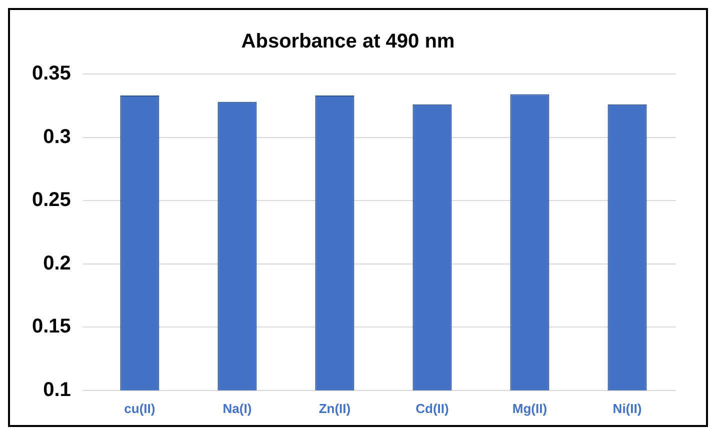  What do you see at coordinates (348, 41) in the screenshot?
I see `chart-title: Absorbance at 490 nm` at bounding box center [348, 41].